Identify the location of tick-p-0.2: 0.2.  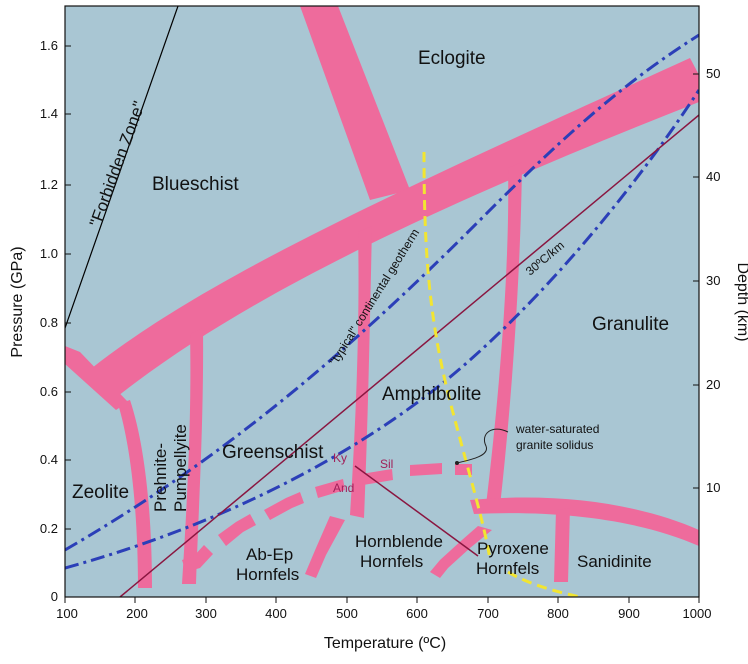
(49, 528).